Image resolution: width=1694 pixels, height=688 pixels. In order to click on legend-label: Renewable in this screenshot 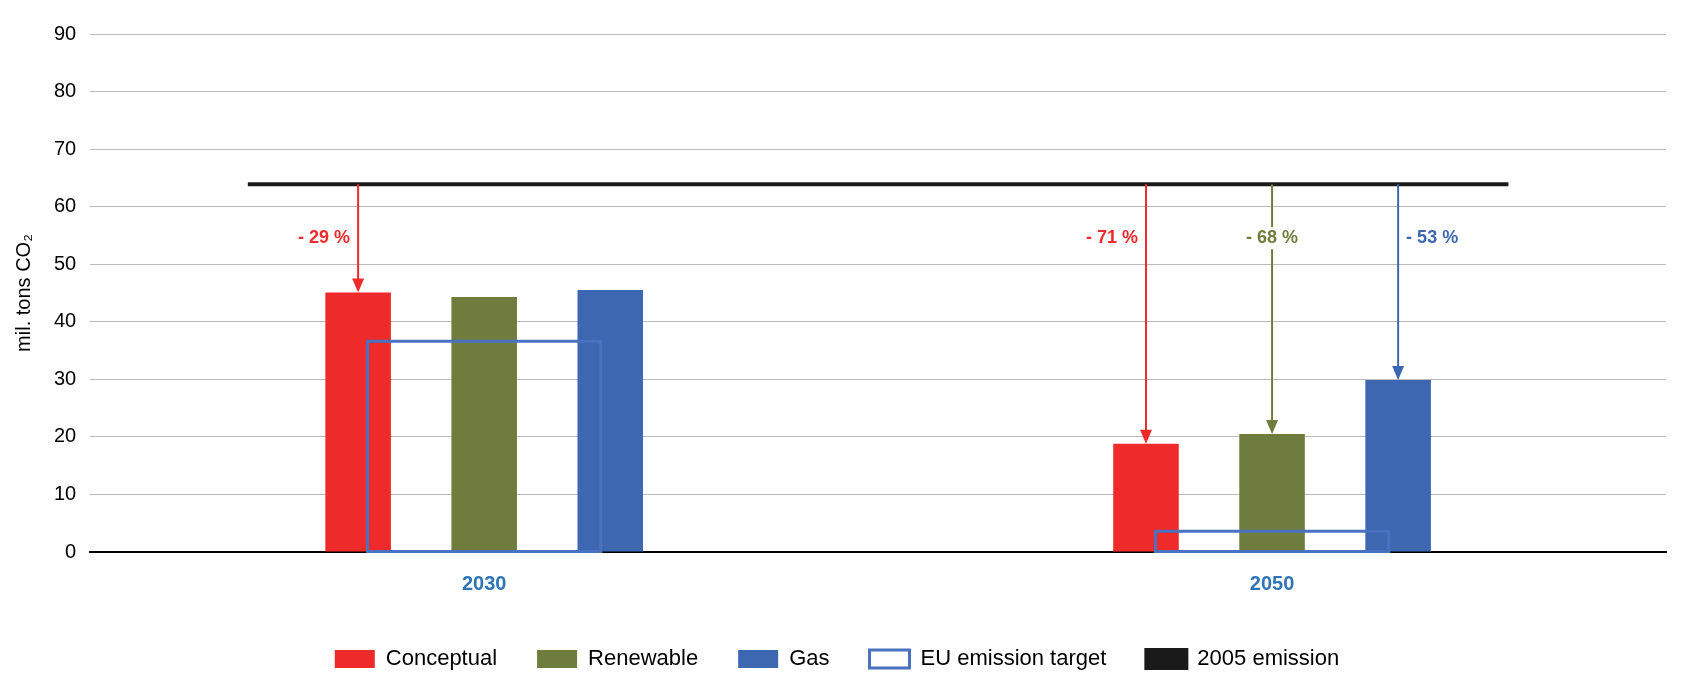, I will do `click(643, 658)`.